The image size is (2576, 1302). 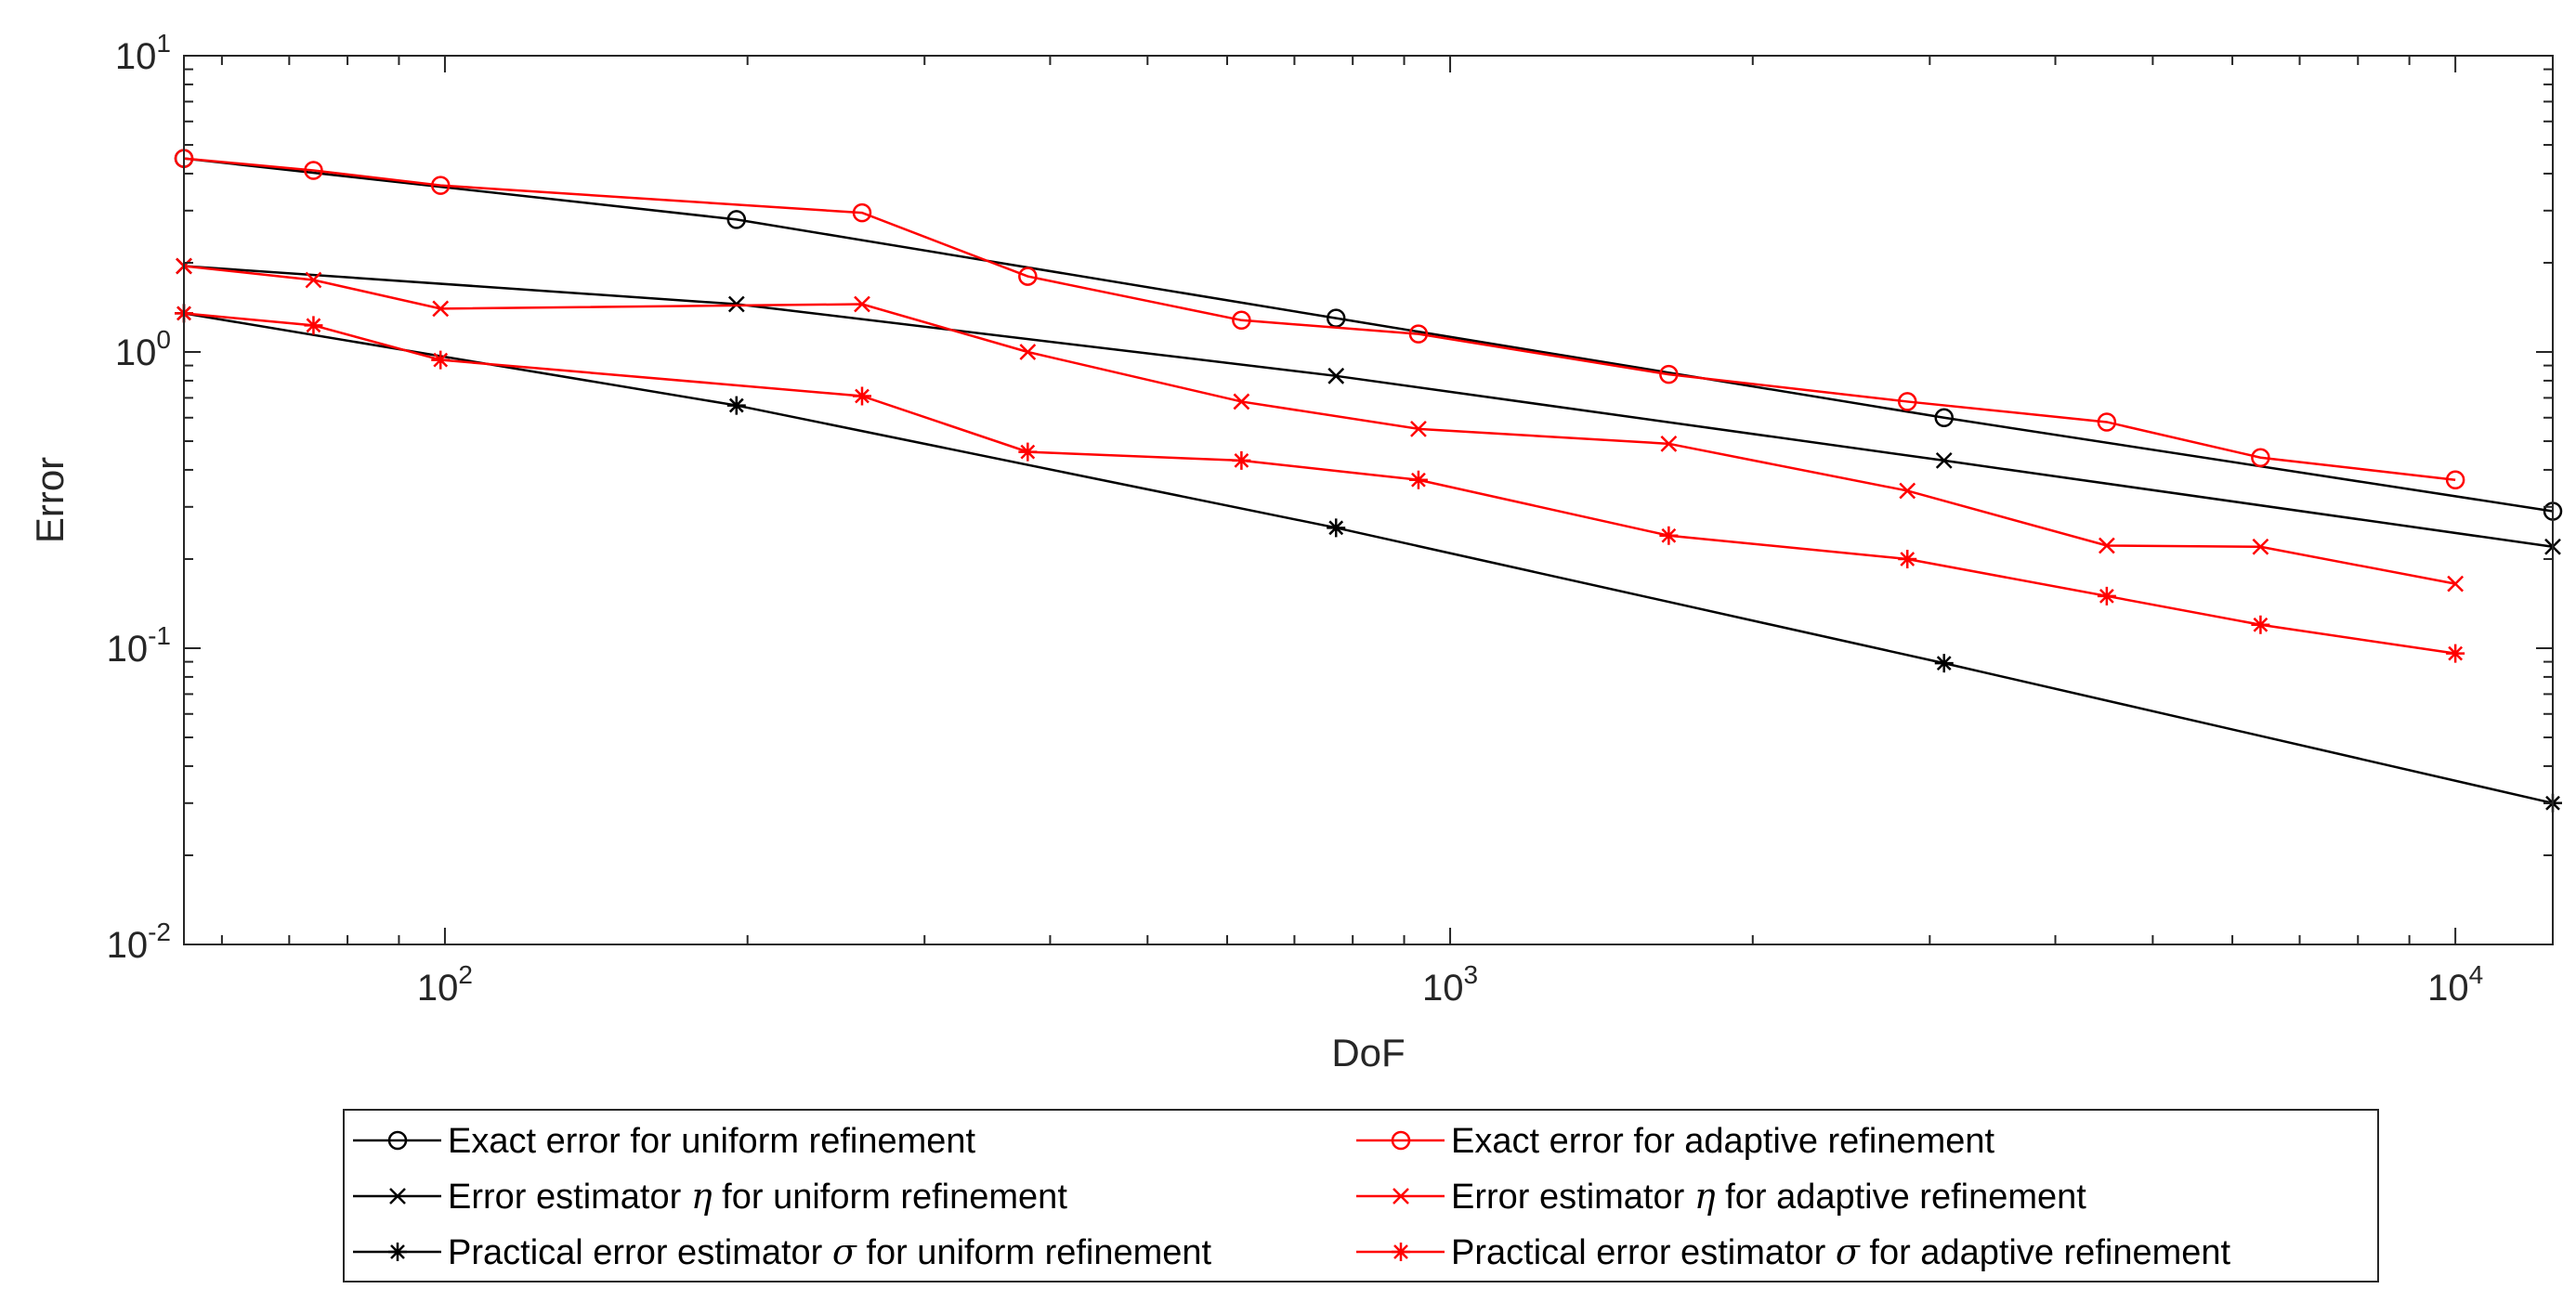 I want to click on legend-label: Exact error for adaptive refinement, so click(x=1722, y=1141).